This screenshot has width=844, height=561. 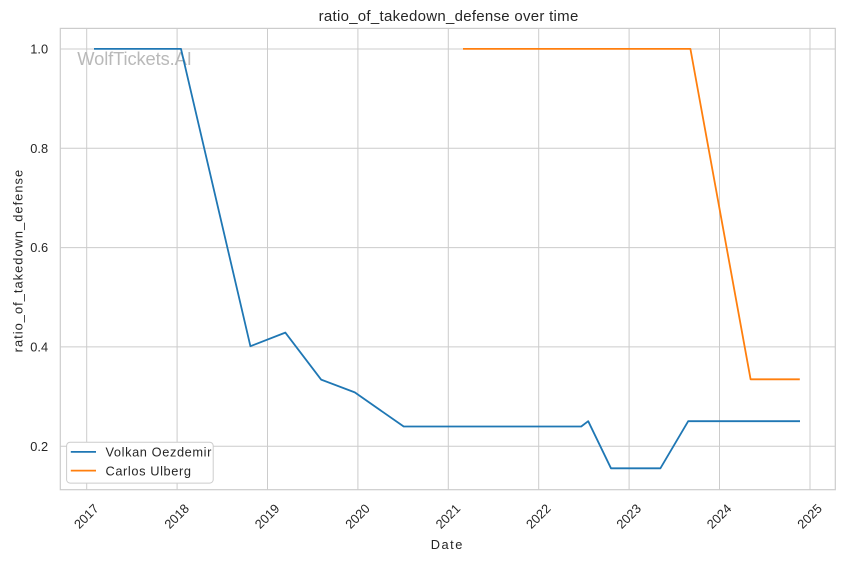 What do you see at coordinates (39, 49) in the screenshot?
I see `svg-text: 1.0` at bounding box center [39, 49].